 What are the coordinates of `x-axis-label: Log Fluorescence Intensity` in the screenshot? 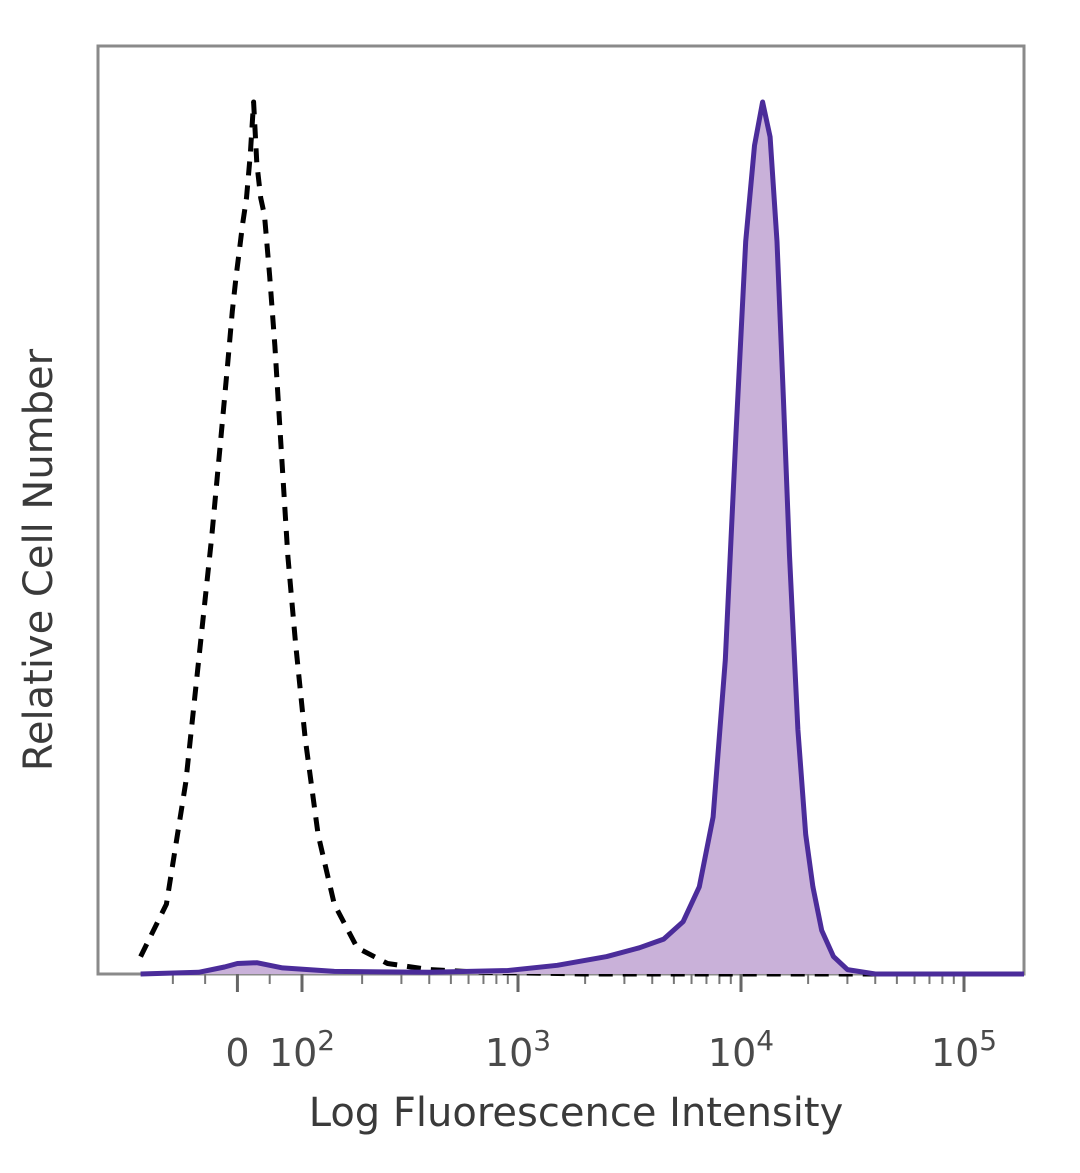 It's located at (576, 1113).